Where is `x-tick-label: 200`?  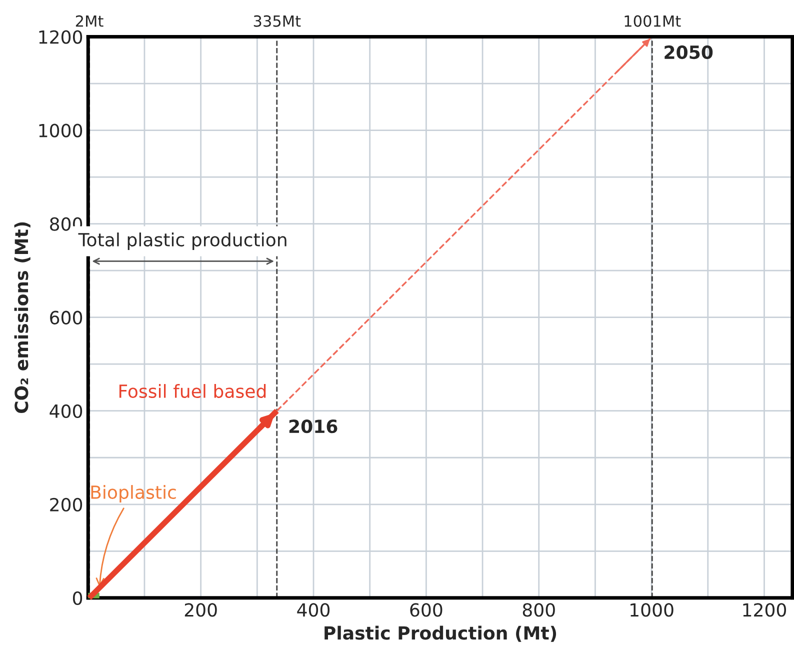
x-tick-label: 200 is located at coordinates (200, 610).